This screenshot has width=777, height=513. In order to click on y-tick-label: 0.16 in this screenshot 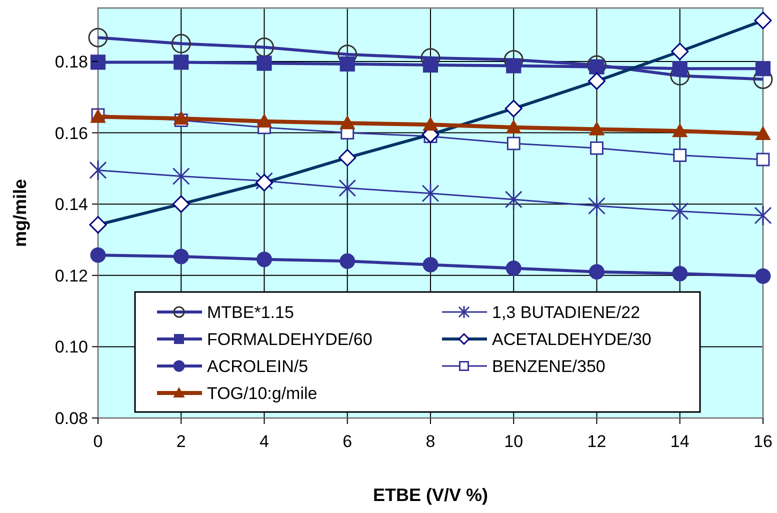, I will do `click(71, 133)`.